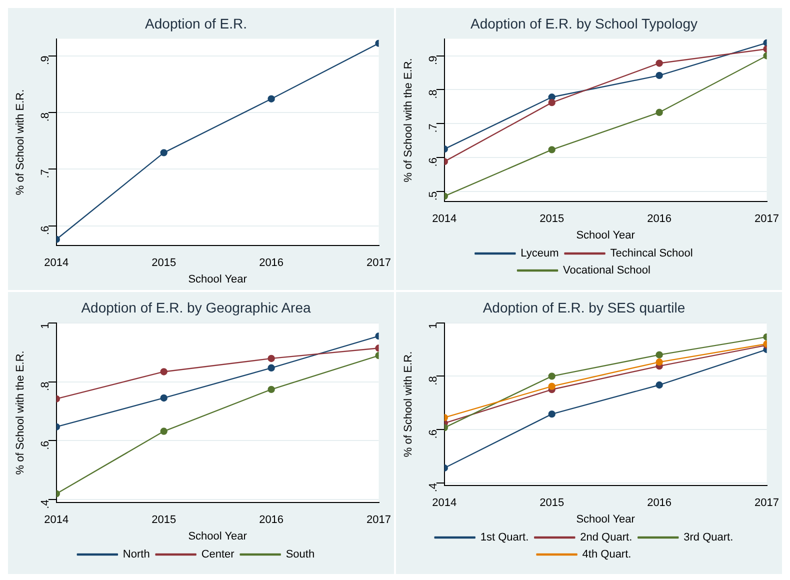 The height and width of the screenshot is (580, 790). I want to click on legend-label: Lyceum, so click(539, 254).